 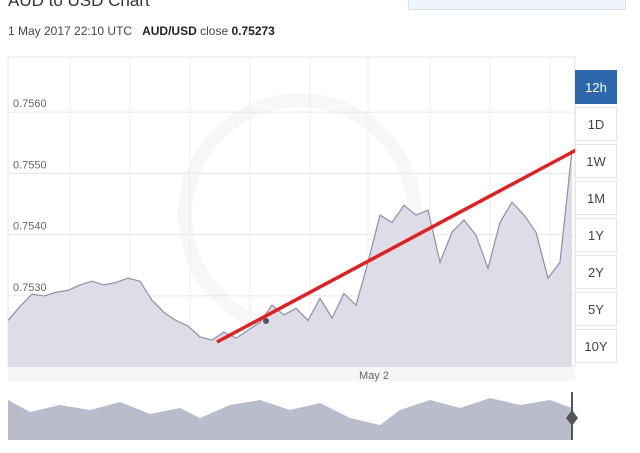 I want to click on period-button: 1D, so click(x=596, y=124).